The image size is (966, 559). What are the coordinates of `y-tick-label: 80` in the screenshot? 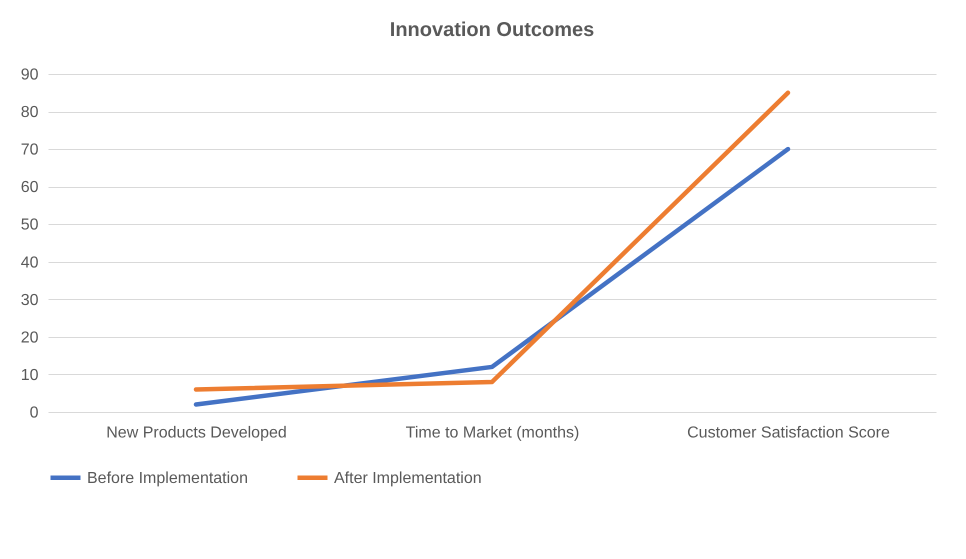 It's located at (29, 113).